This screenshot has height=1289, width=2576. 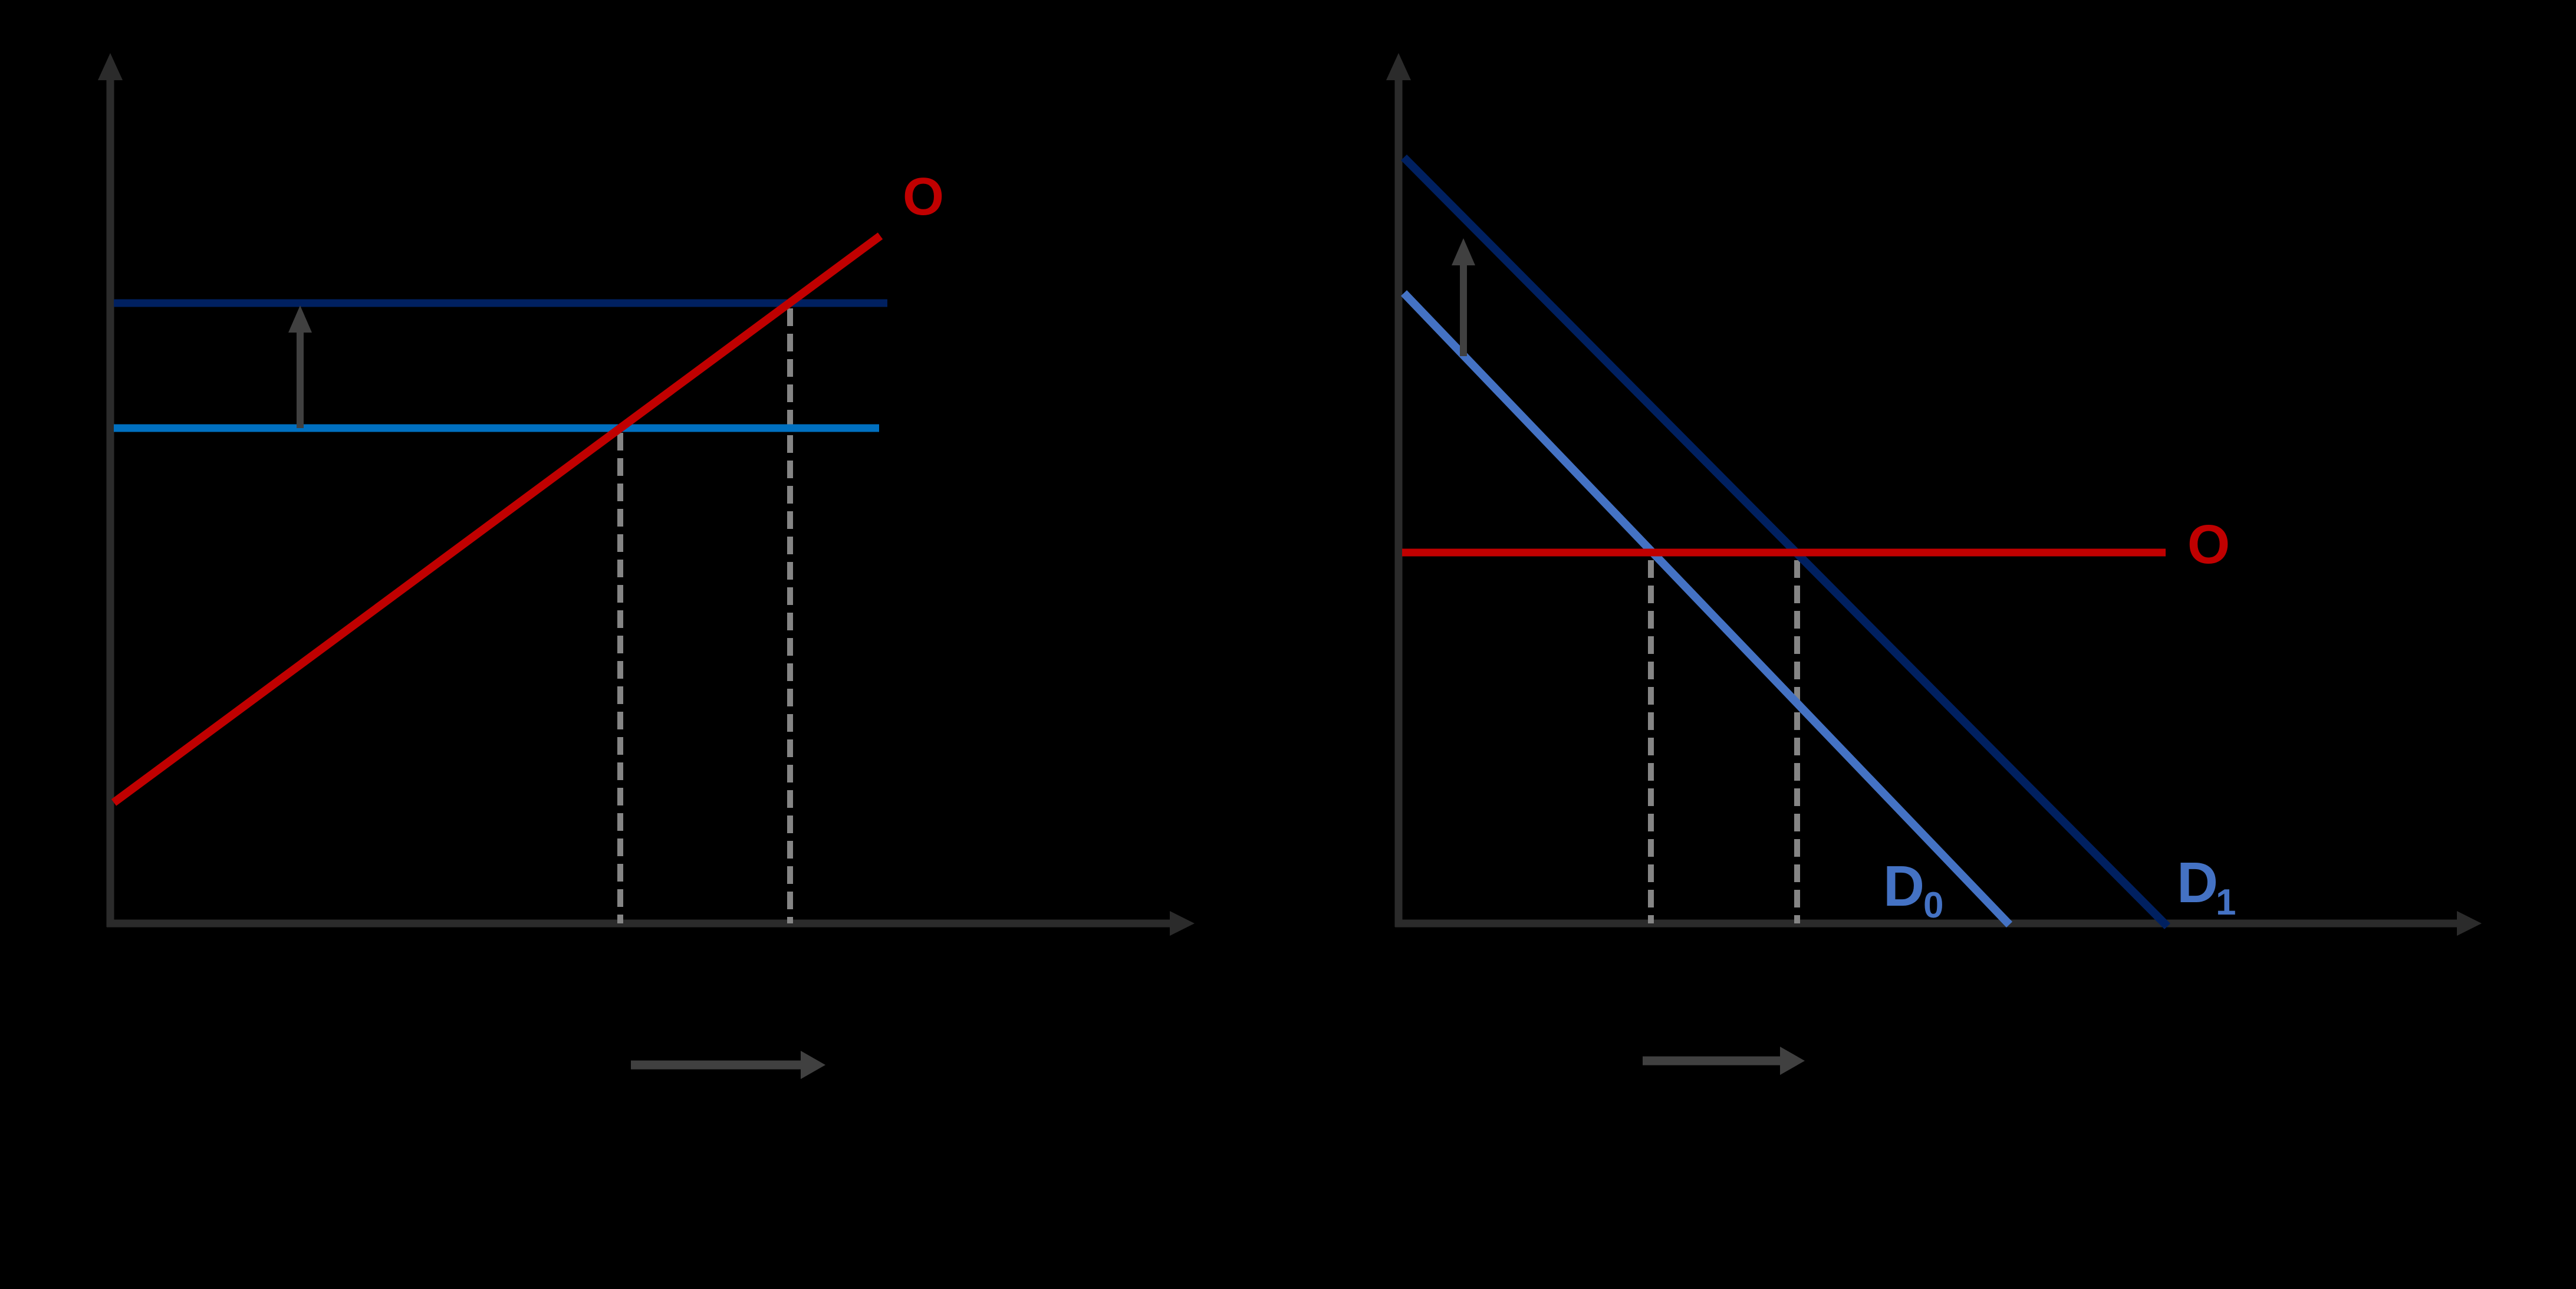 I want to click on svg-text: 0, so click(x=1933, y=906).